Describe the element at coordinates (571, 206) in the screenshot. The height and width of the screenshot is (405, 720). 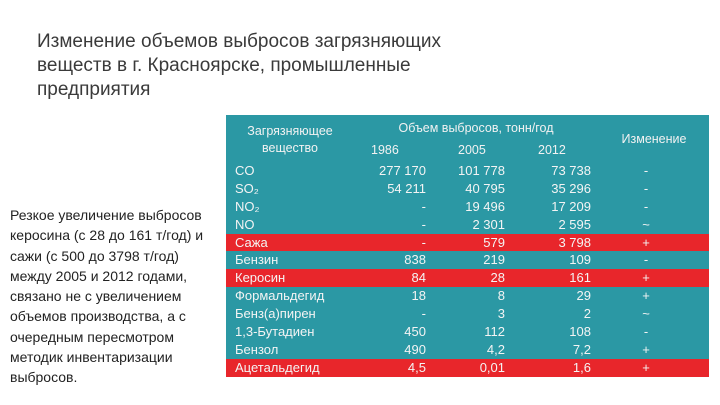
I see `value-2012: 17 209` at that location.